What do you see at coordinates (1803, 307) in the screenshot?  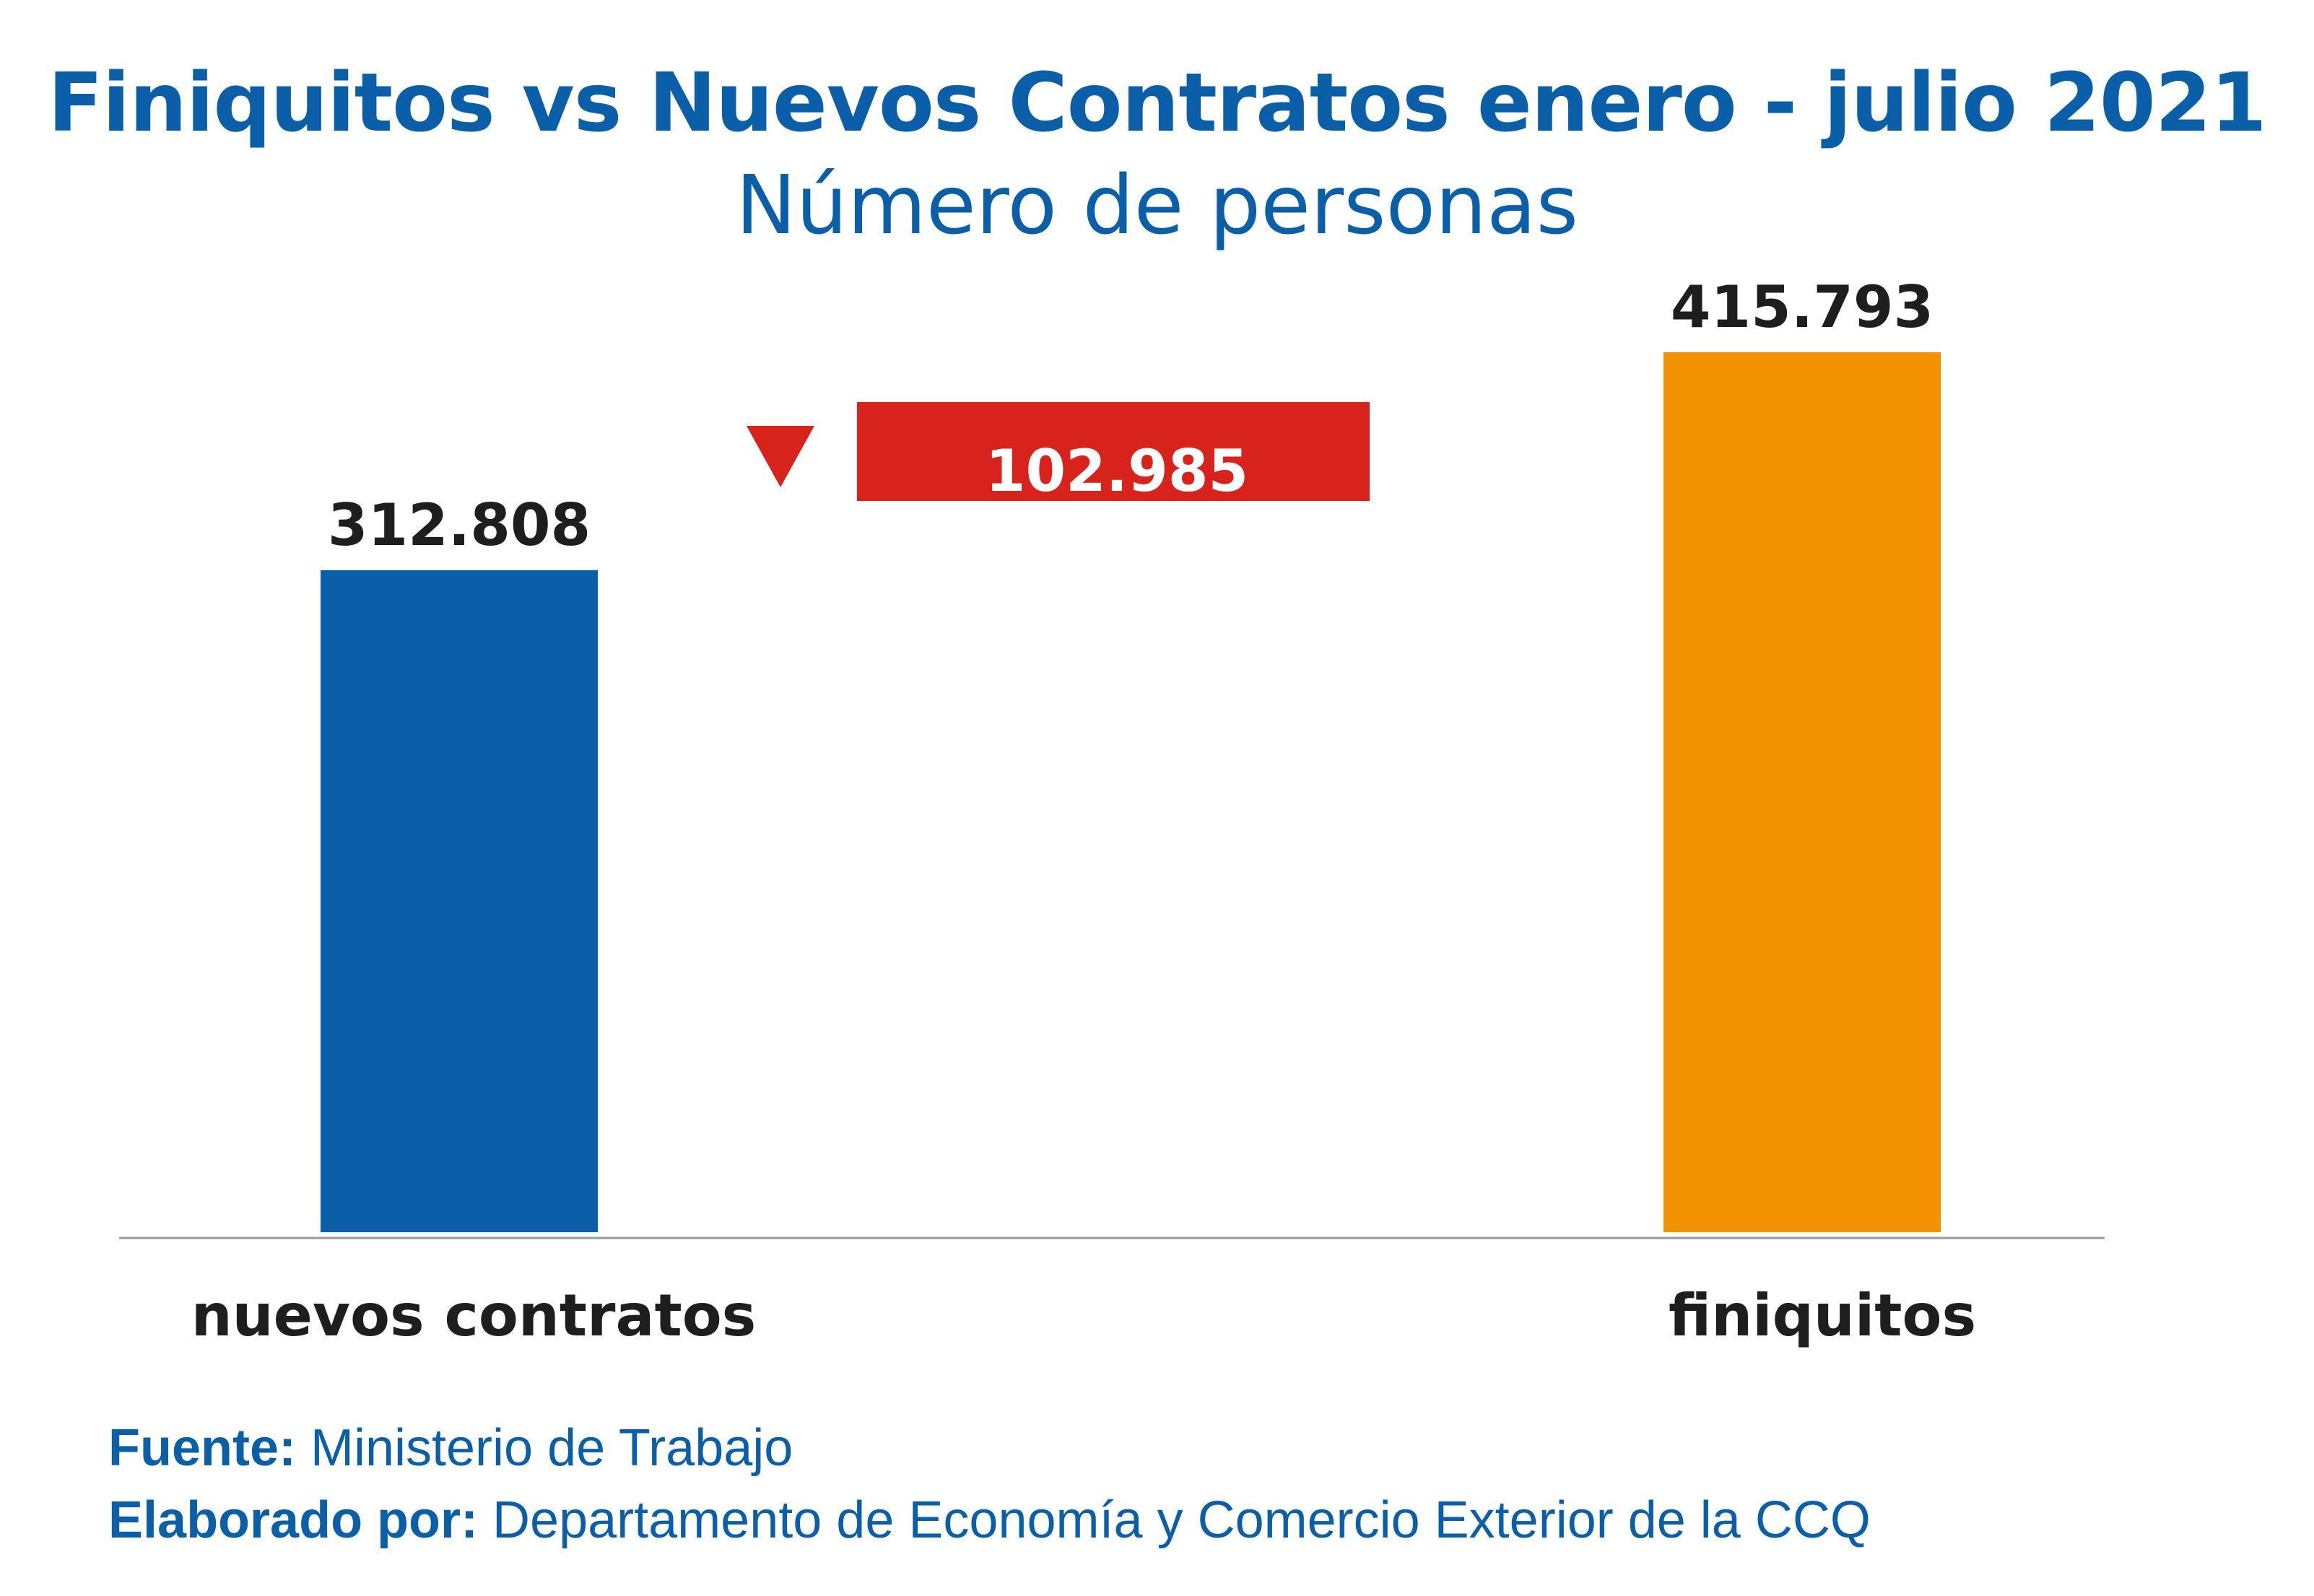 I see `bar-value-label: 415.793` at bounding box center [1803, 307].